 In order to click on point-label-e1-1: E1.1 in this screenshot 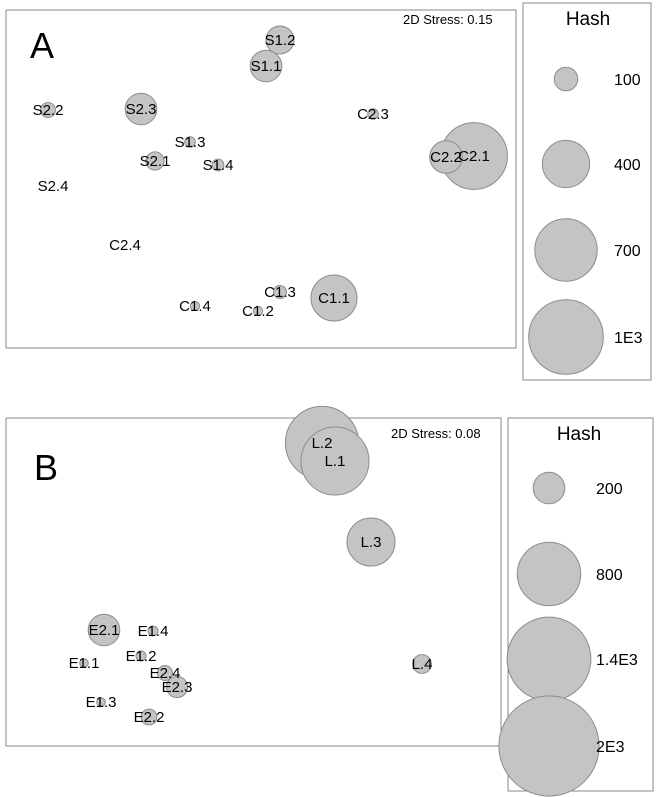, I will do `click(84, 663)`.